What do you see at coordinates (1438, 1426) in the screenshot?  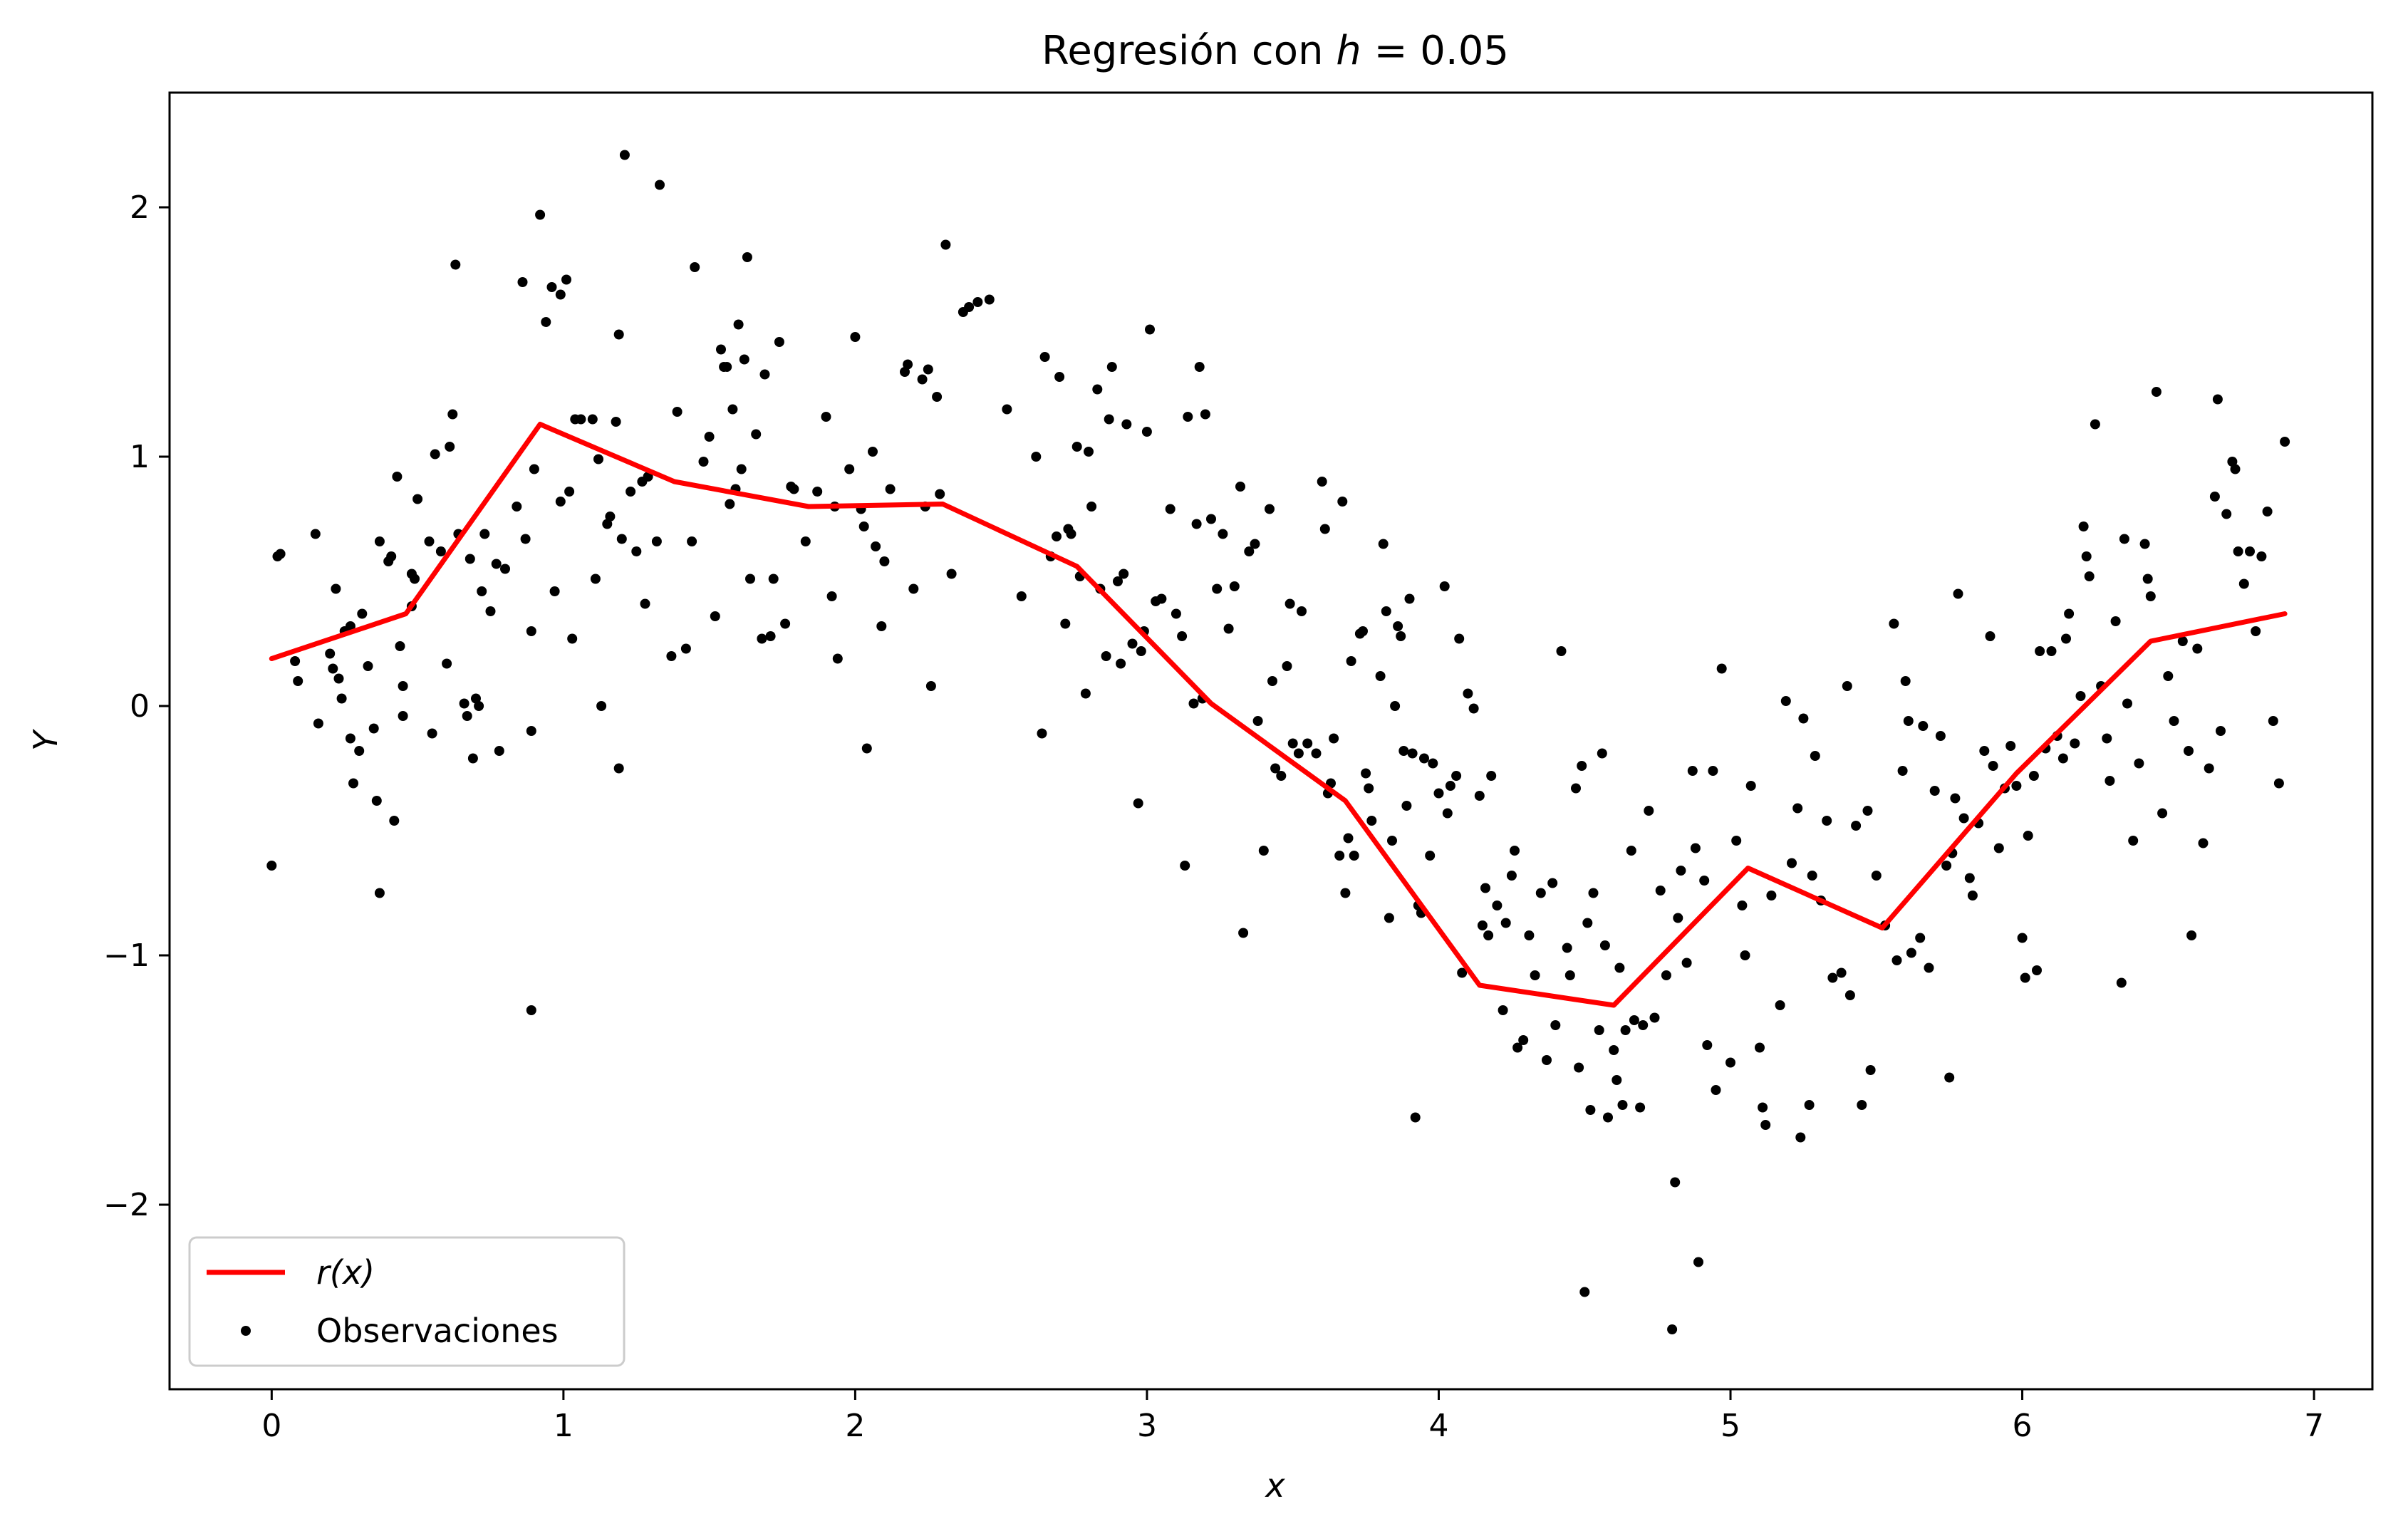 I see `x-tick-label: 4` at bounding box center [1438, 1426].